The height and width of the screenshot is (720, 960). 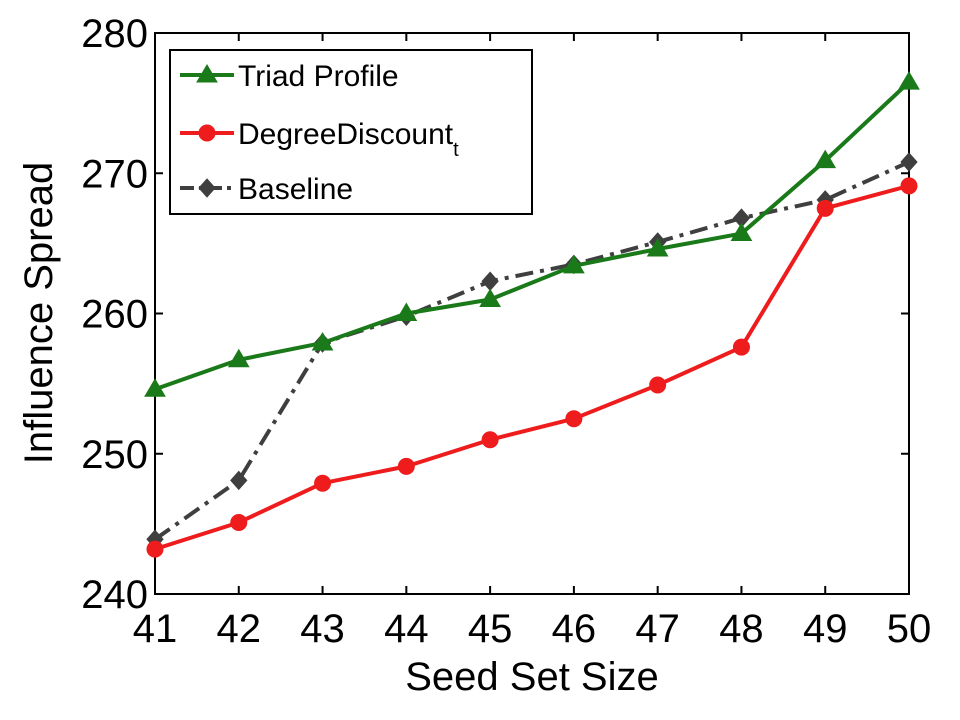 I want to click on legend-item: Triad Profile, so click(x=289, y=76).